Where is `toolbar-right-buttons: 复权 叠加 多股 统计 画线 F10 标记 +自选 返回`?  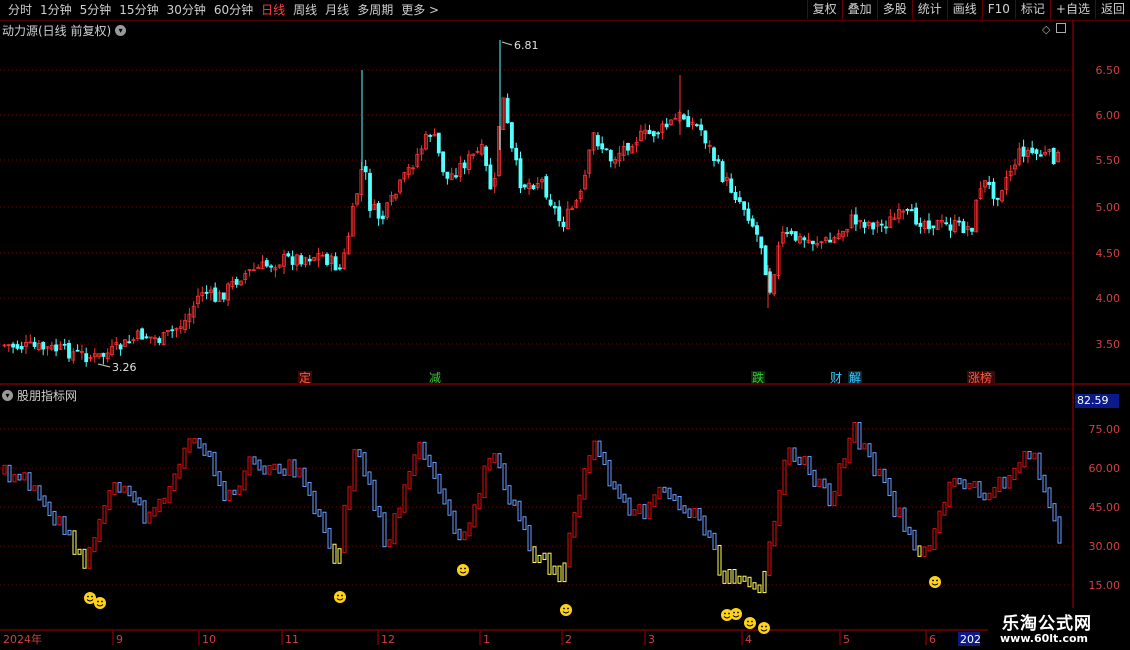
toolbar-right-buttons: 复权 叠加 多股 统计 画线 F10 标记 +自选 返回 is located at coordinates (968, 9).